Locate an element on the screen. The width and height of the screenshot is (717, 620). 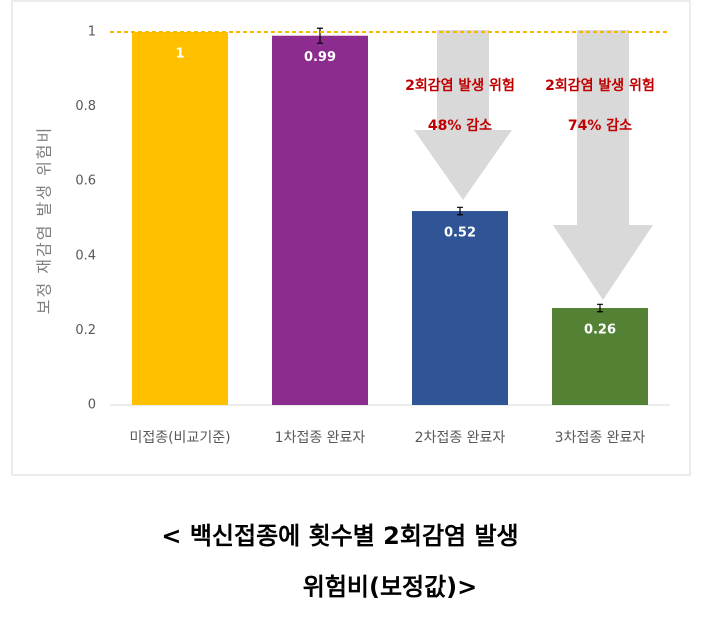
y-tick-label: 0.4 is located at coordinates (85, 255).